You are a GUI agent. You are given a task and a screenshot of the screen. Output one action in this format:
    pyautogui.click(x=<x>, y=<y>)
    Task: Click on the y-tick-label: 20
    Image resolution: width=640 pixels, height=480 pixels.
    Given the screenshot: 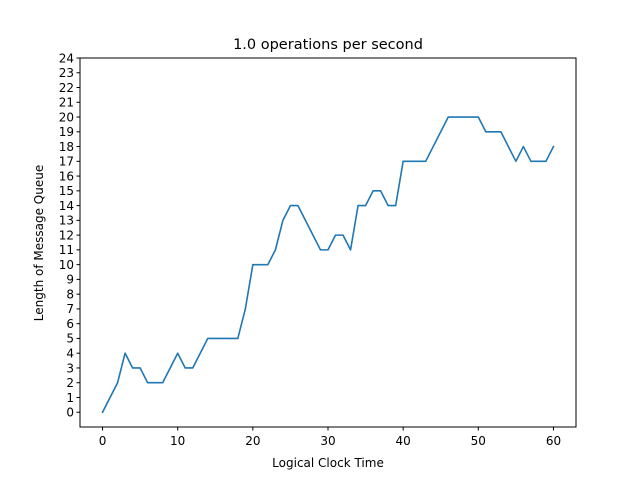 What is the action you would take?
    pyautogui.click(x=66, y=117)
    